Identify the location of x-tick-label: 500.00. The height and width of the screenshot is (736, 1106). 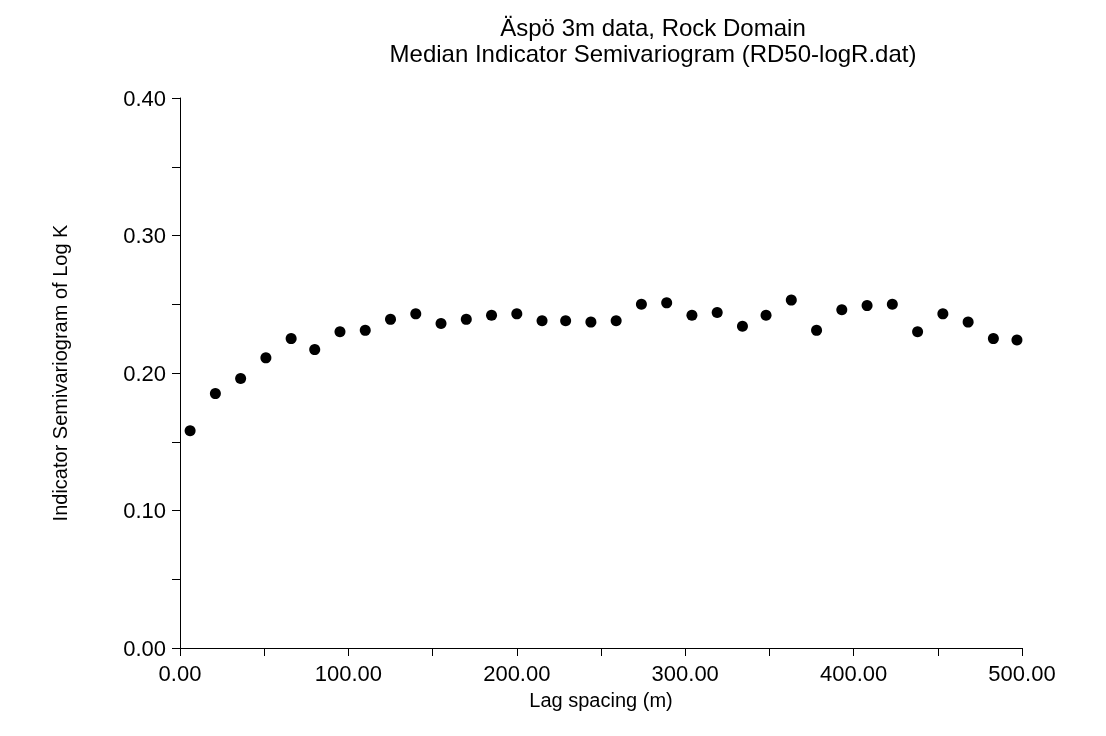
(1022, 673).